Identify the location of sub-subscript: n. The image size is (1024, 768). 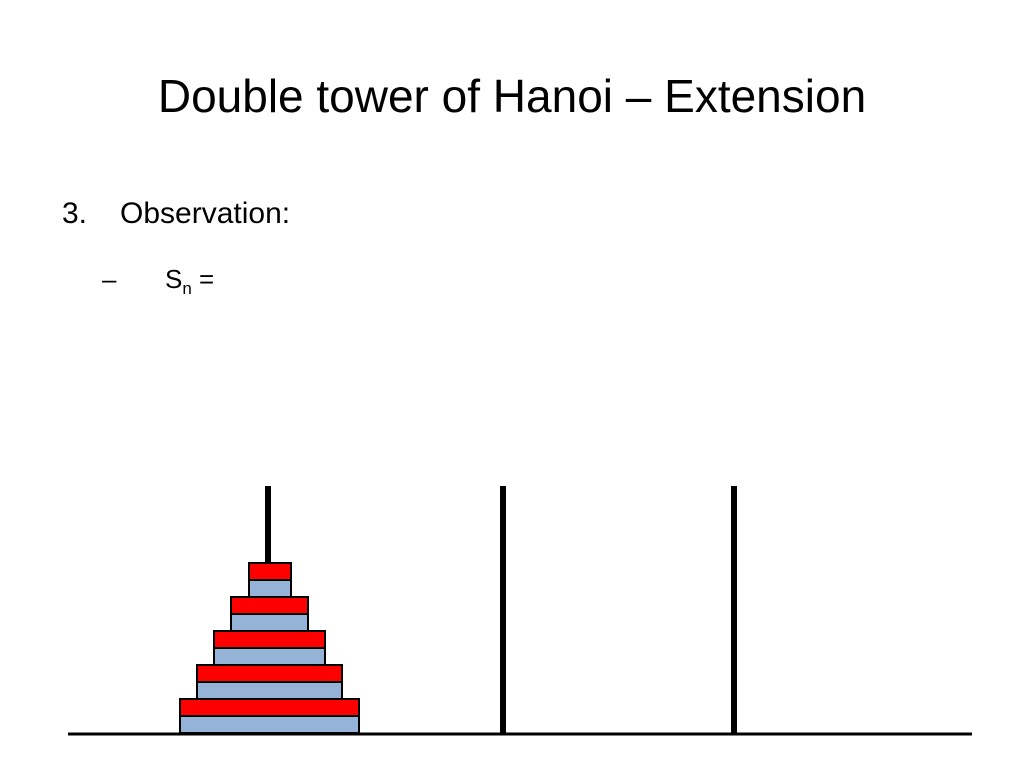
(187, 288).